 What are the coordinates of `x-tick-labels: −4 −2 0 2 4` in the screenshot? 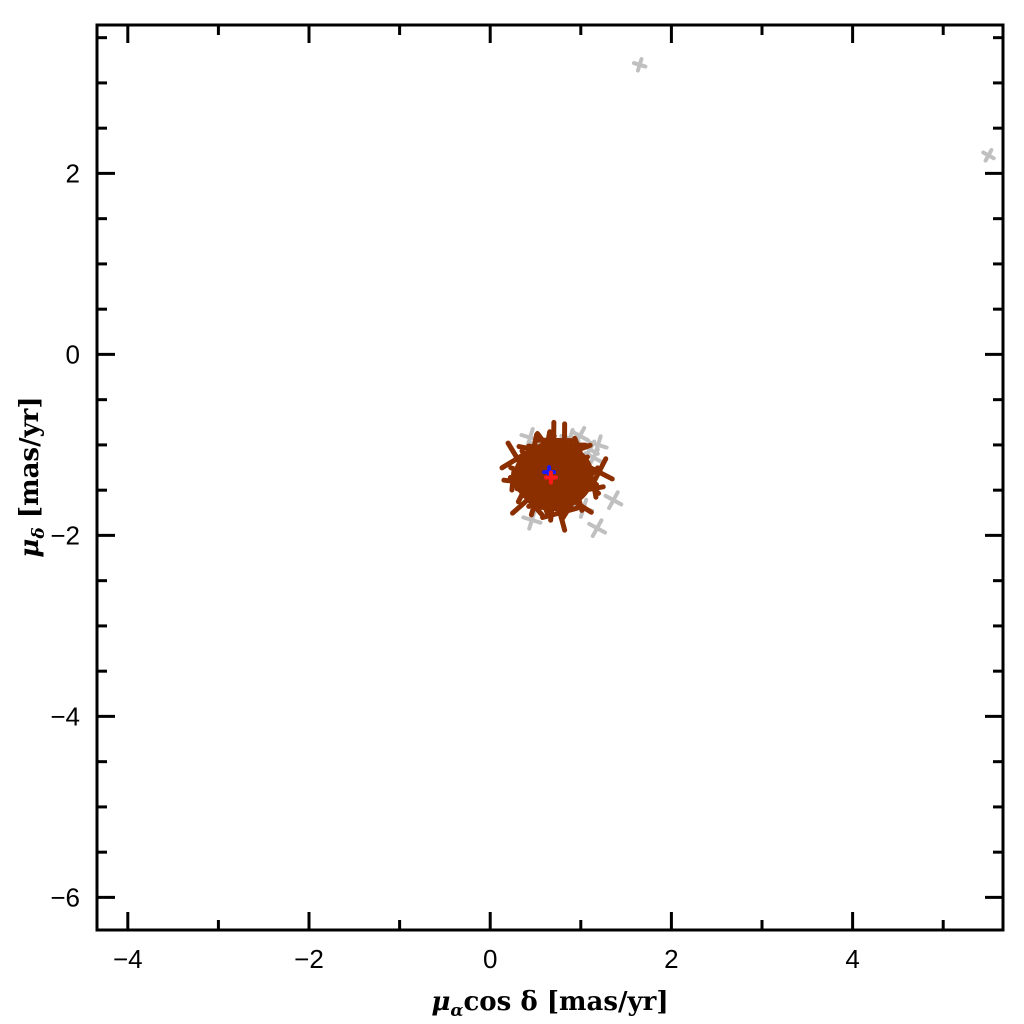 It's located at (486, 959).